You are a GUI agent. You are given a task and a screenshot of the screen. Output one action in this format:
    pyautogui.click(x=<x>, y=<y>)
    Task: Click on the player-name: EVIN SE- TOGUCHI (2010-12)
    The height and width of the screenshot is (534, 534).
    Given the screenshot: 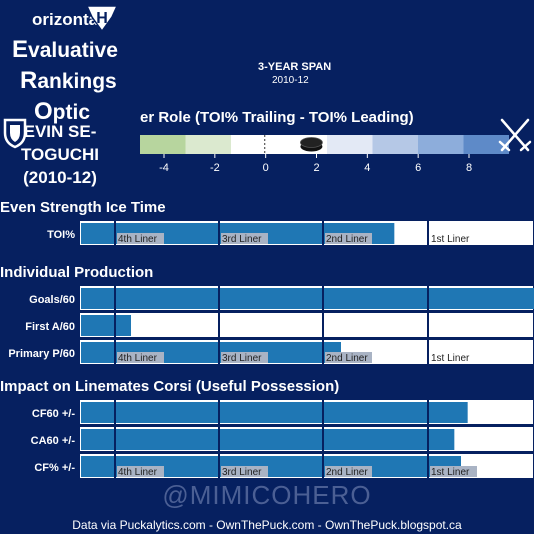 What is the action you would take?
    pyautogui.click(x=60, y=154)
    